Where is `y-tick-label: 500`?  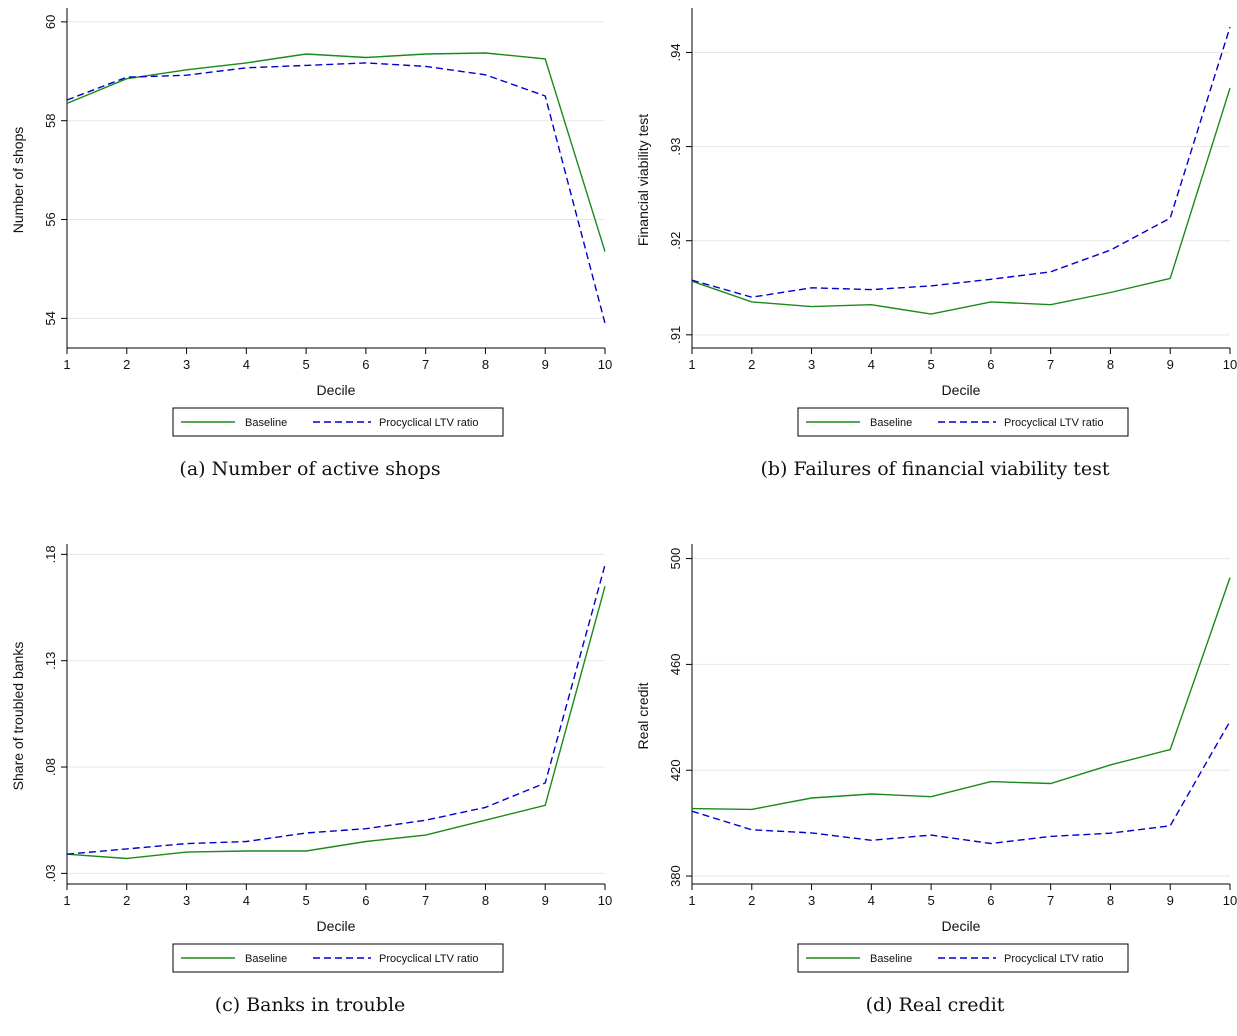 y-tick-label: 500 is located at coordinates (675, 559).